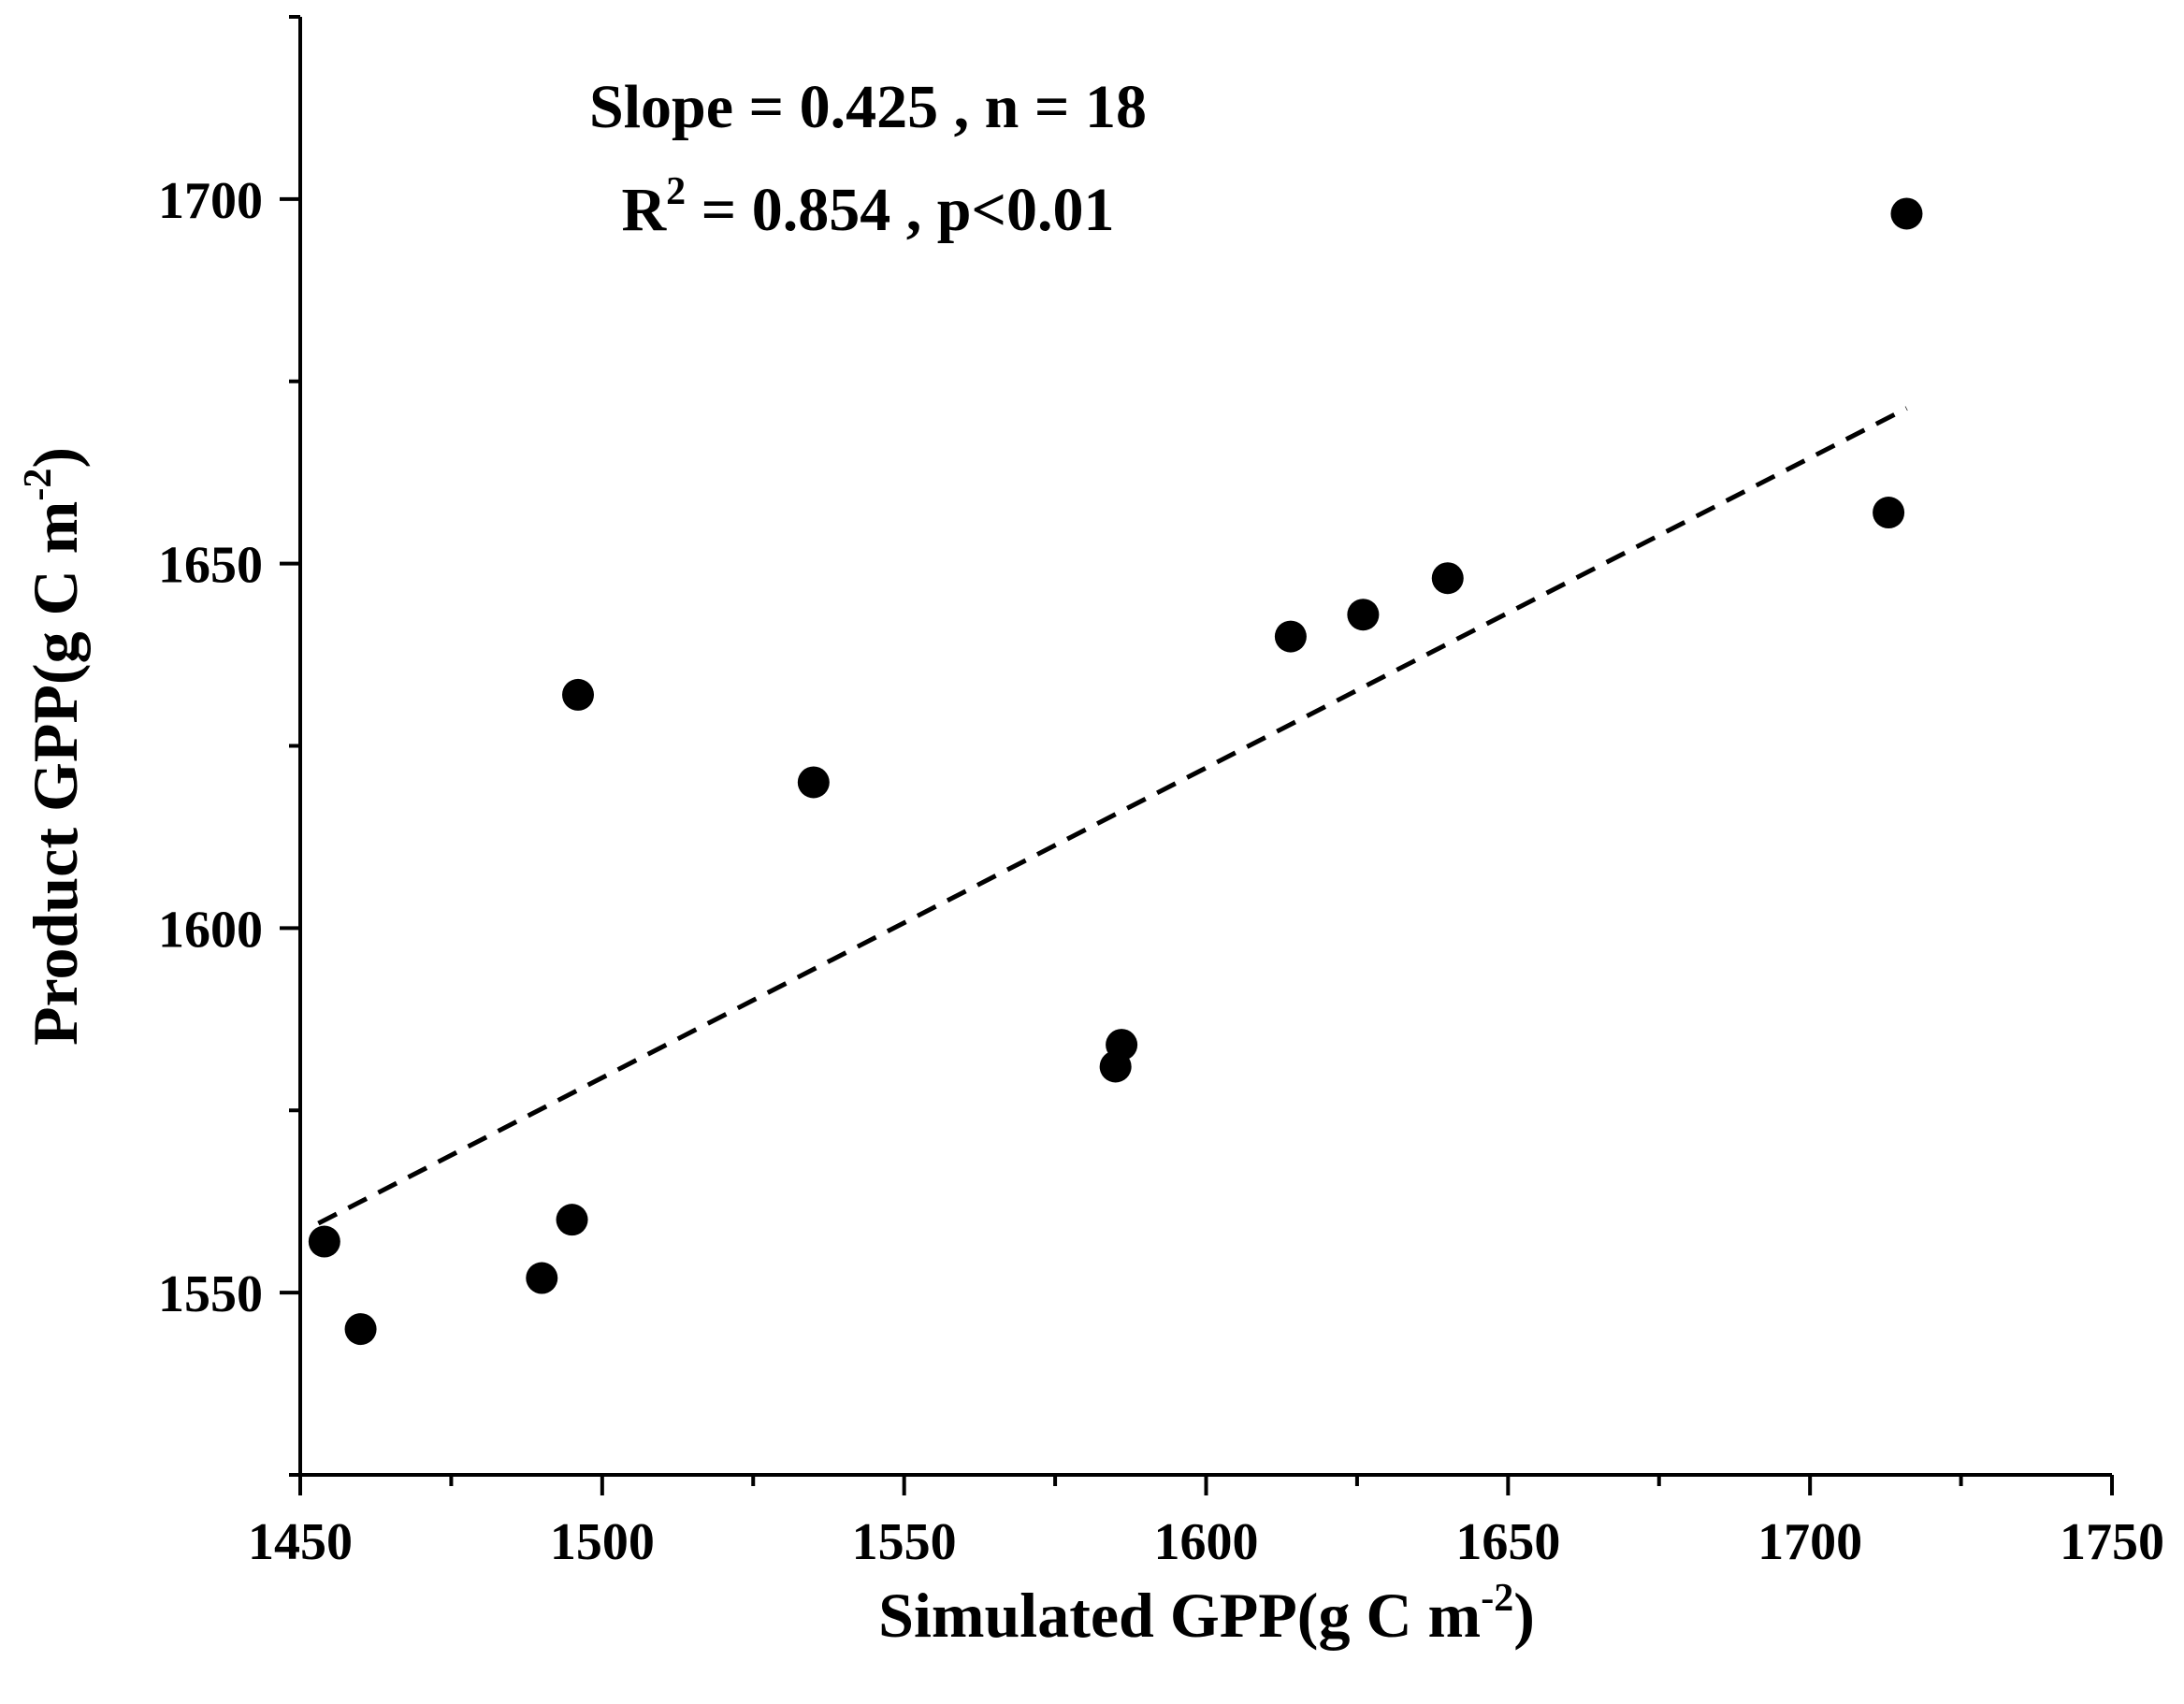 The image size is (2184, 1704). I want to click on x-tick-label: 1600, so click(1206, 1542).